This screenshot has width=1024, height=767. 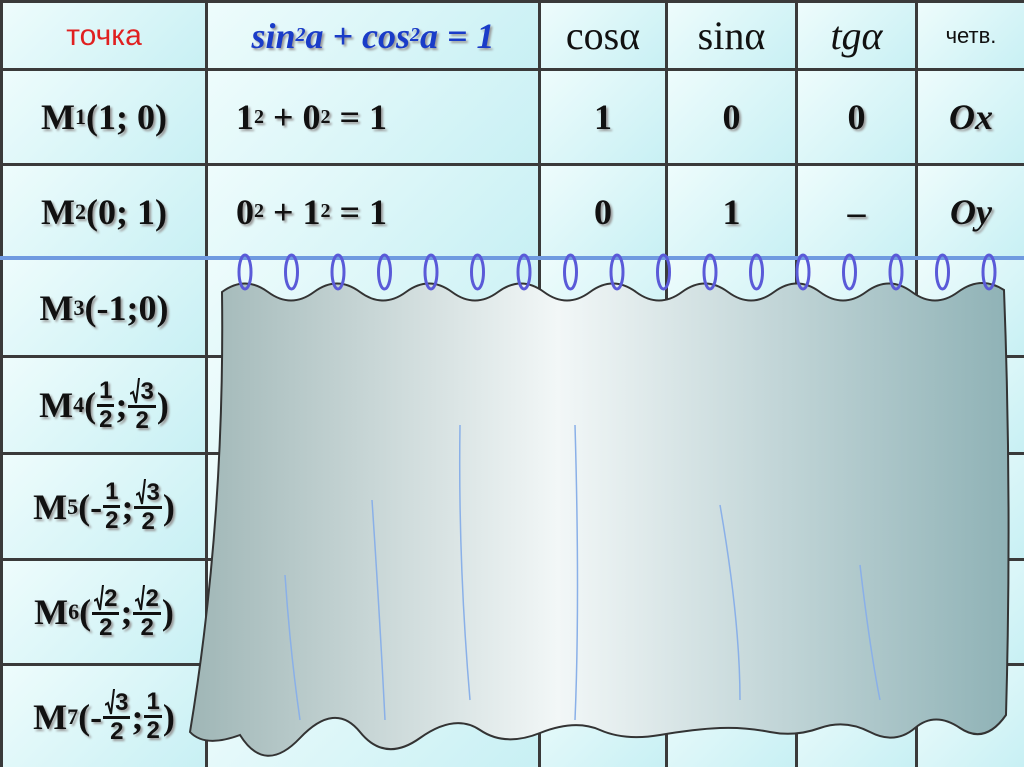 I want to click on point-index: 2, so click(x=80, y=211).